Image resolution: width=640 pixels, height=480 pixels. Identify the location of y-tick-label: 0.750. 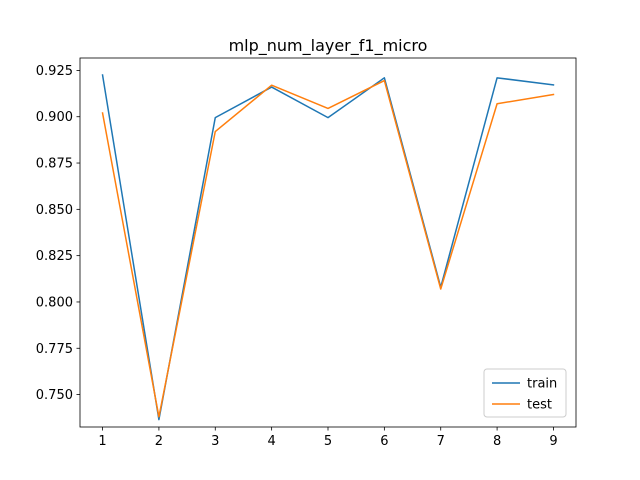
(54, 395).